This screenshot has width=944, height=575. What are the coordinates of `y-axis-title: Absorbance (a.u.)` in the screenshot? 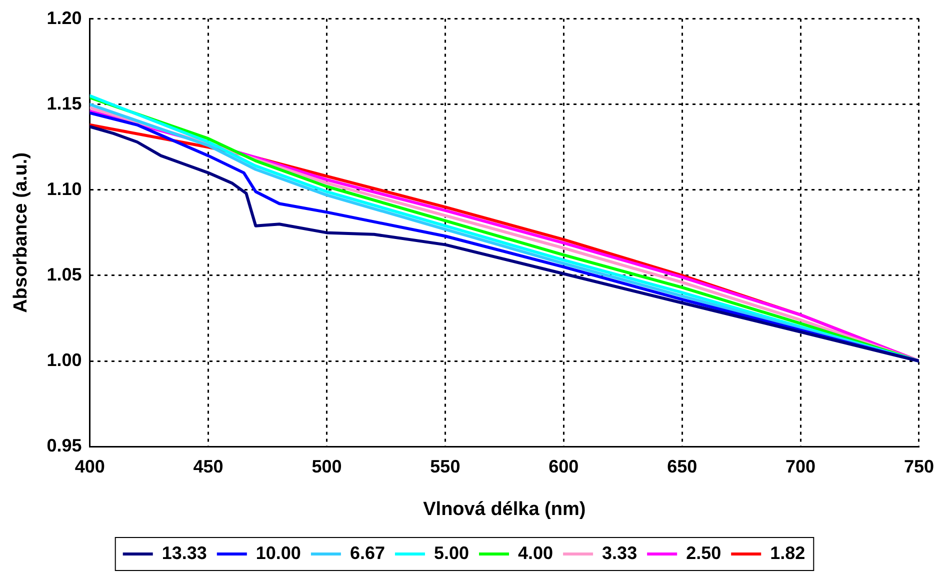 It's located at (21, 232).